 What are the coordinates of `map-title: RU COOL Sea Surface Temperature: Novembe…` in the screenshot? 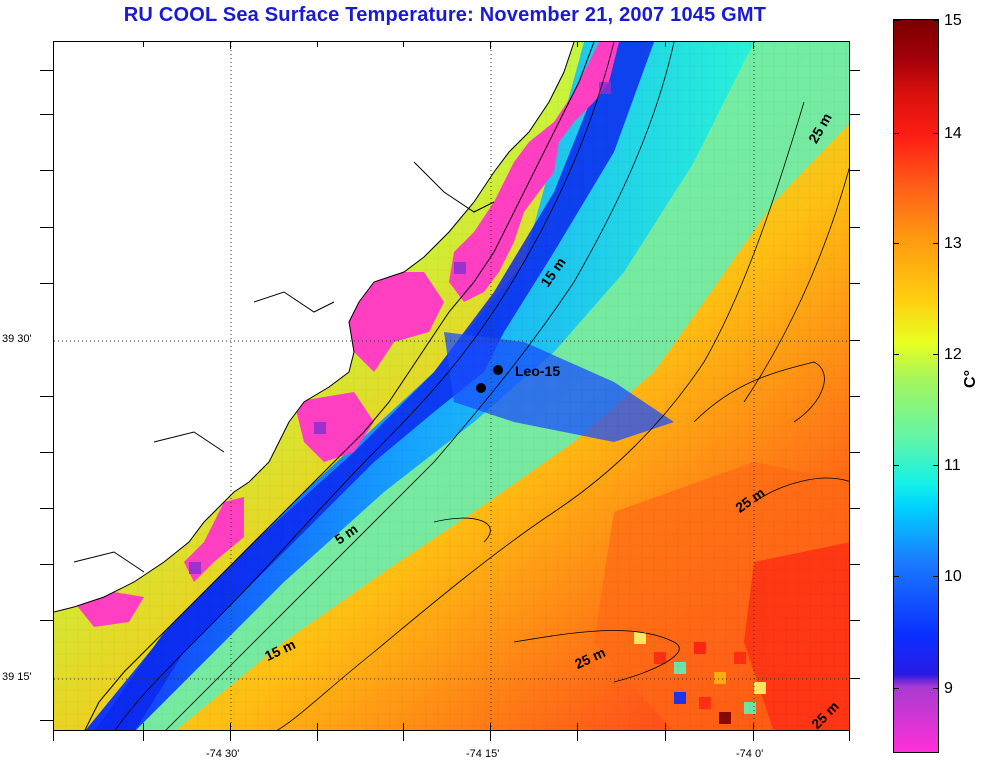 It's located at (445, 15).